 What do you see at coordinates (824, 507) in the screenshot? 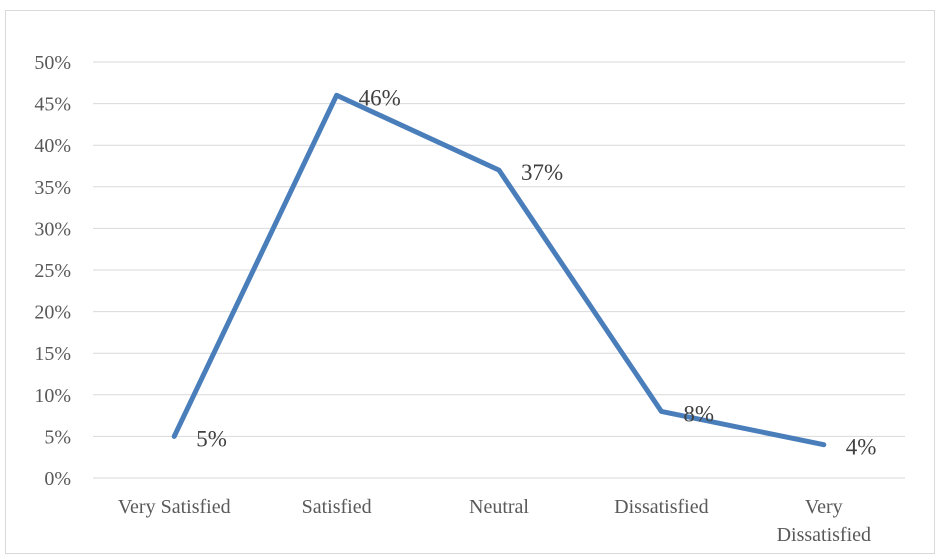
I see `x-tick-label: Very` at bounding box center [824, 507].